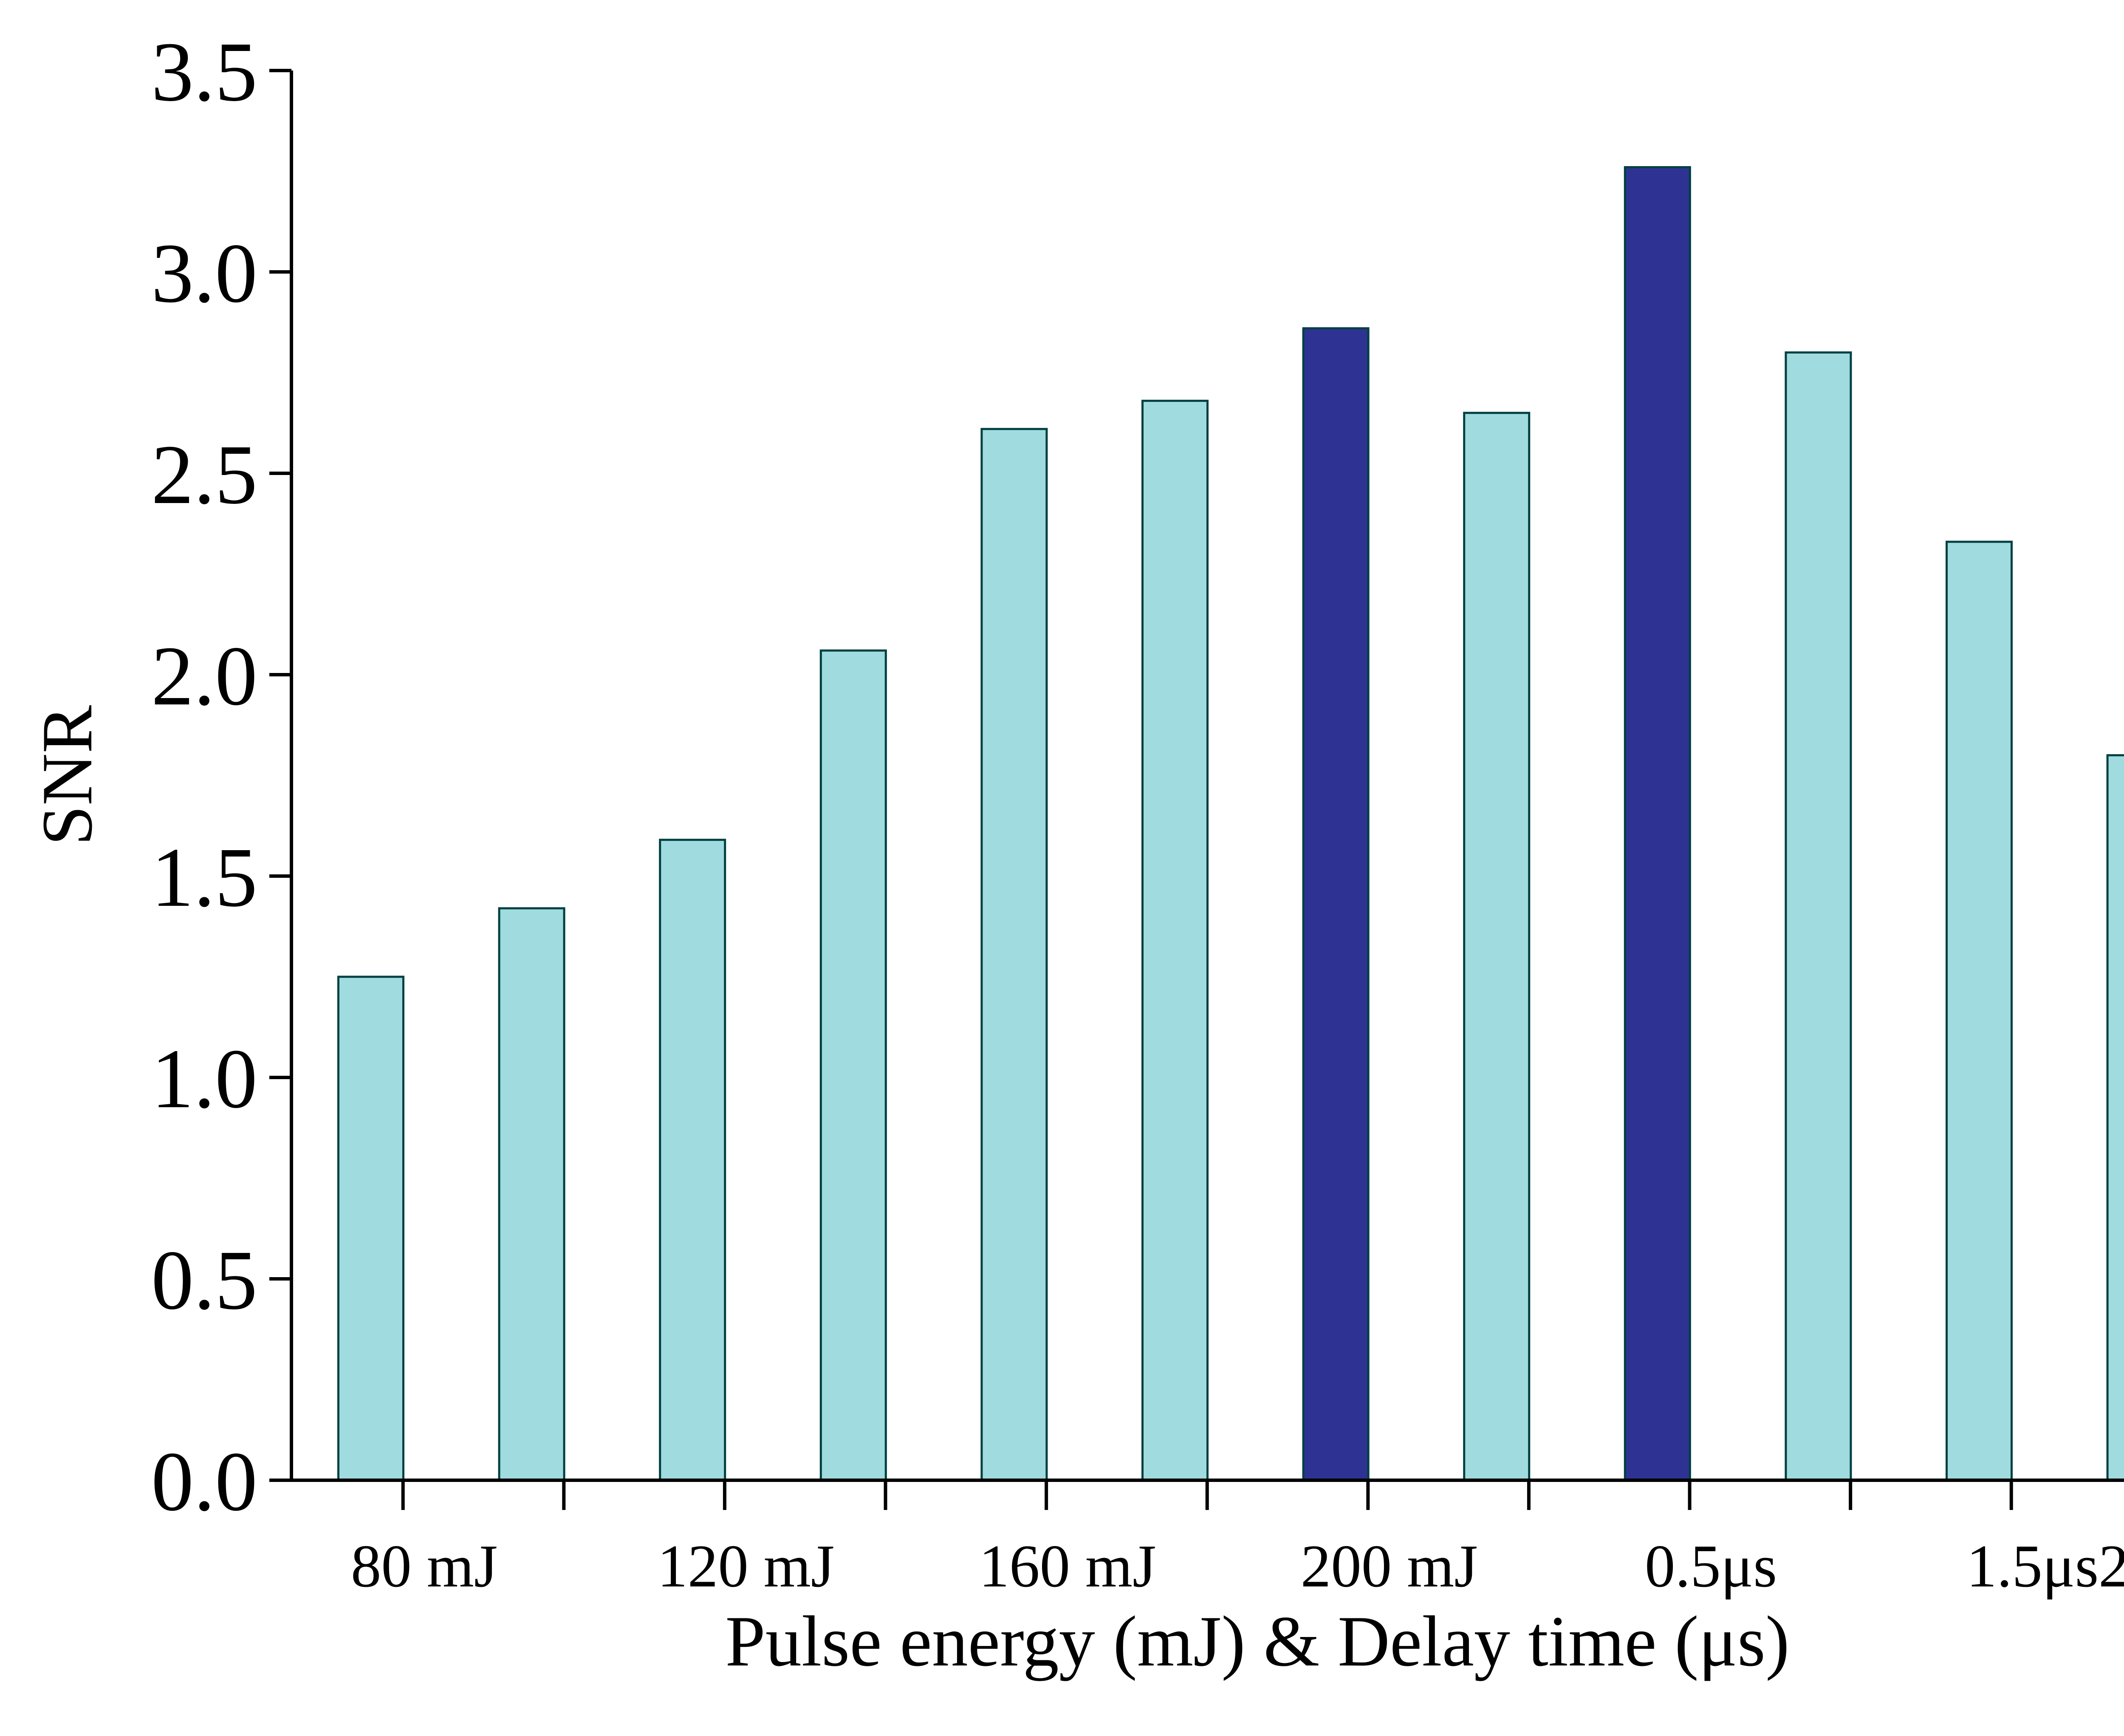  What do you see at coordinates (425, 1566) in the screenshot?
I see `x-tick-label: 80 mJ` at bounding box center [425, 1566].